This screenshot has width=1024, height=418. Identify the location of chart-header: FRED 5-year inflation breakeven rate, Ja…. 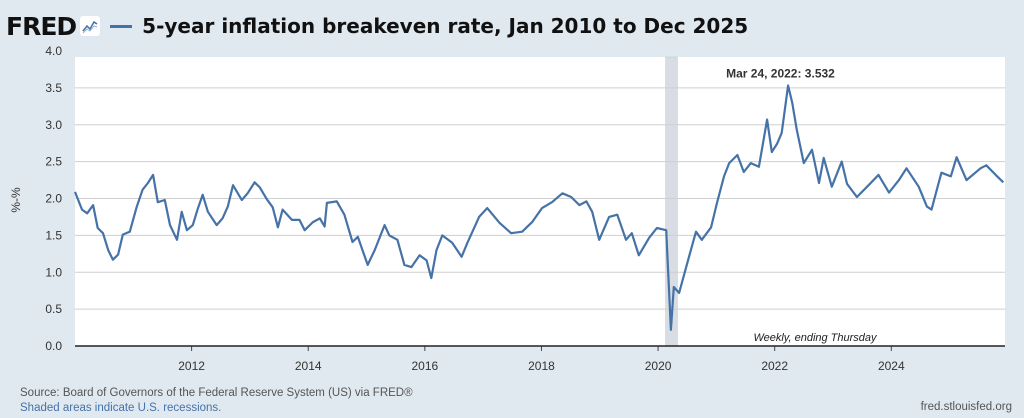
(377, 26).